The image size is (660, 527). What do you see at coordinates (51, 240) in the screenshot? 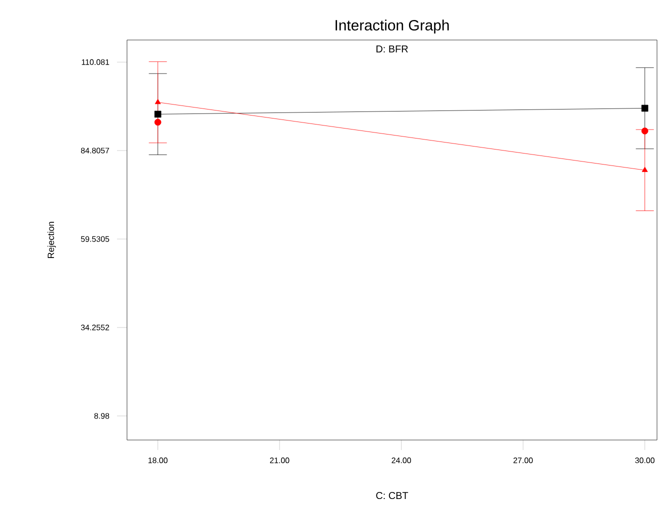
I see `y-axis-title: Rejection` at bounding box center [51, 240].